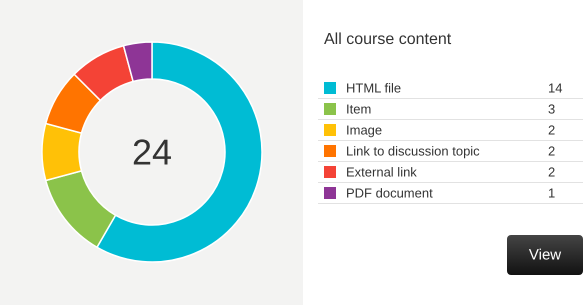 The image size is (583, 305). Describe the element at coordinates (382, 172) in the screenshot. I see `legend-label: External link` at that location.